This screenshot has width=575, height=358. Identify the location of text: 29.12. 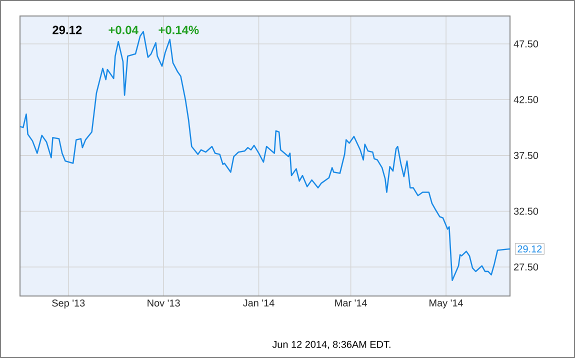
(67, 30).